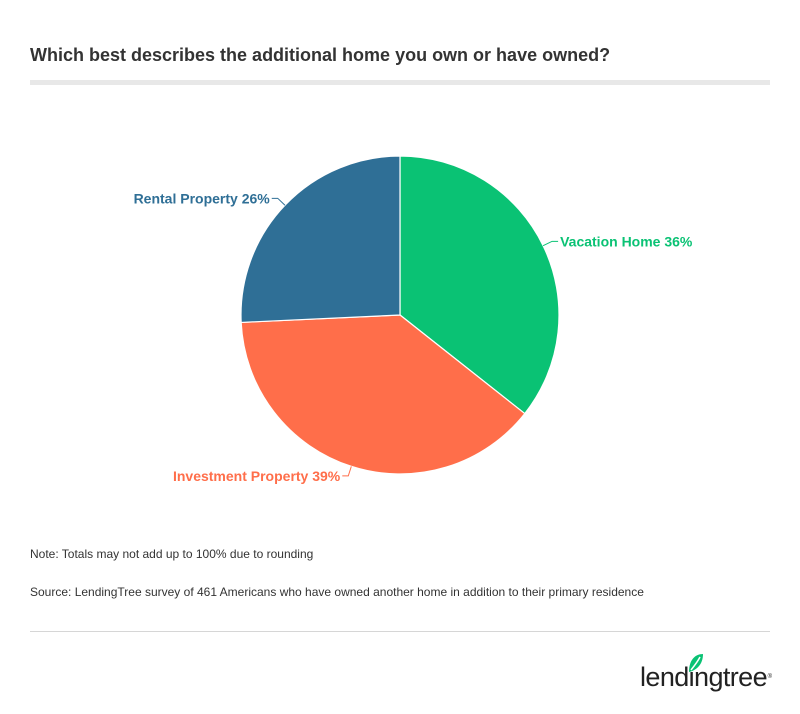  Describe the element at coordinates (383, 394) in the screenshot. I see `pie-slice-investment-property` at that location.